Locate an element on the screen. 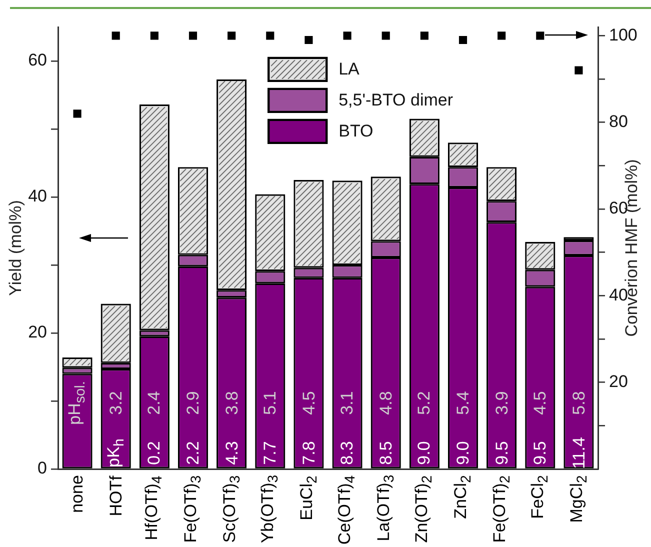 This screenshot has width=651, height=547. legend-label: BTO is located at coordinates (356, 131).